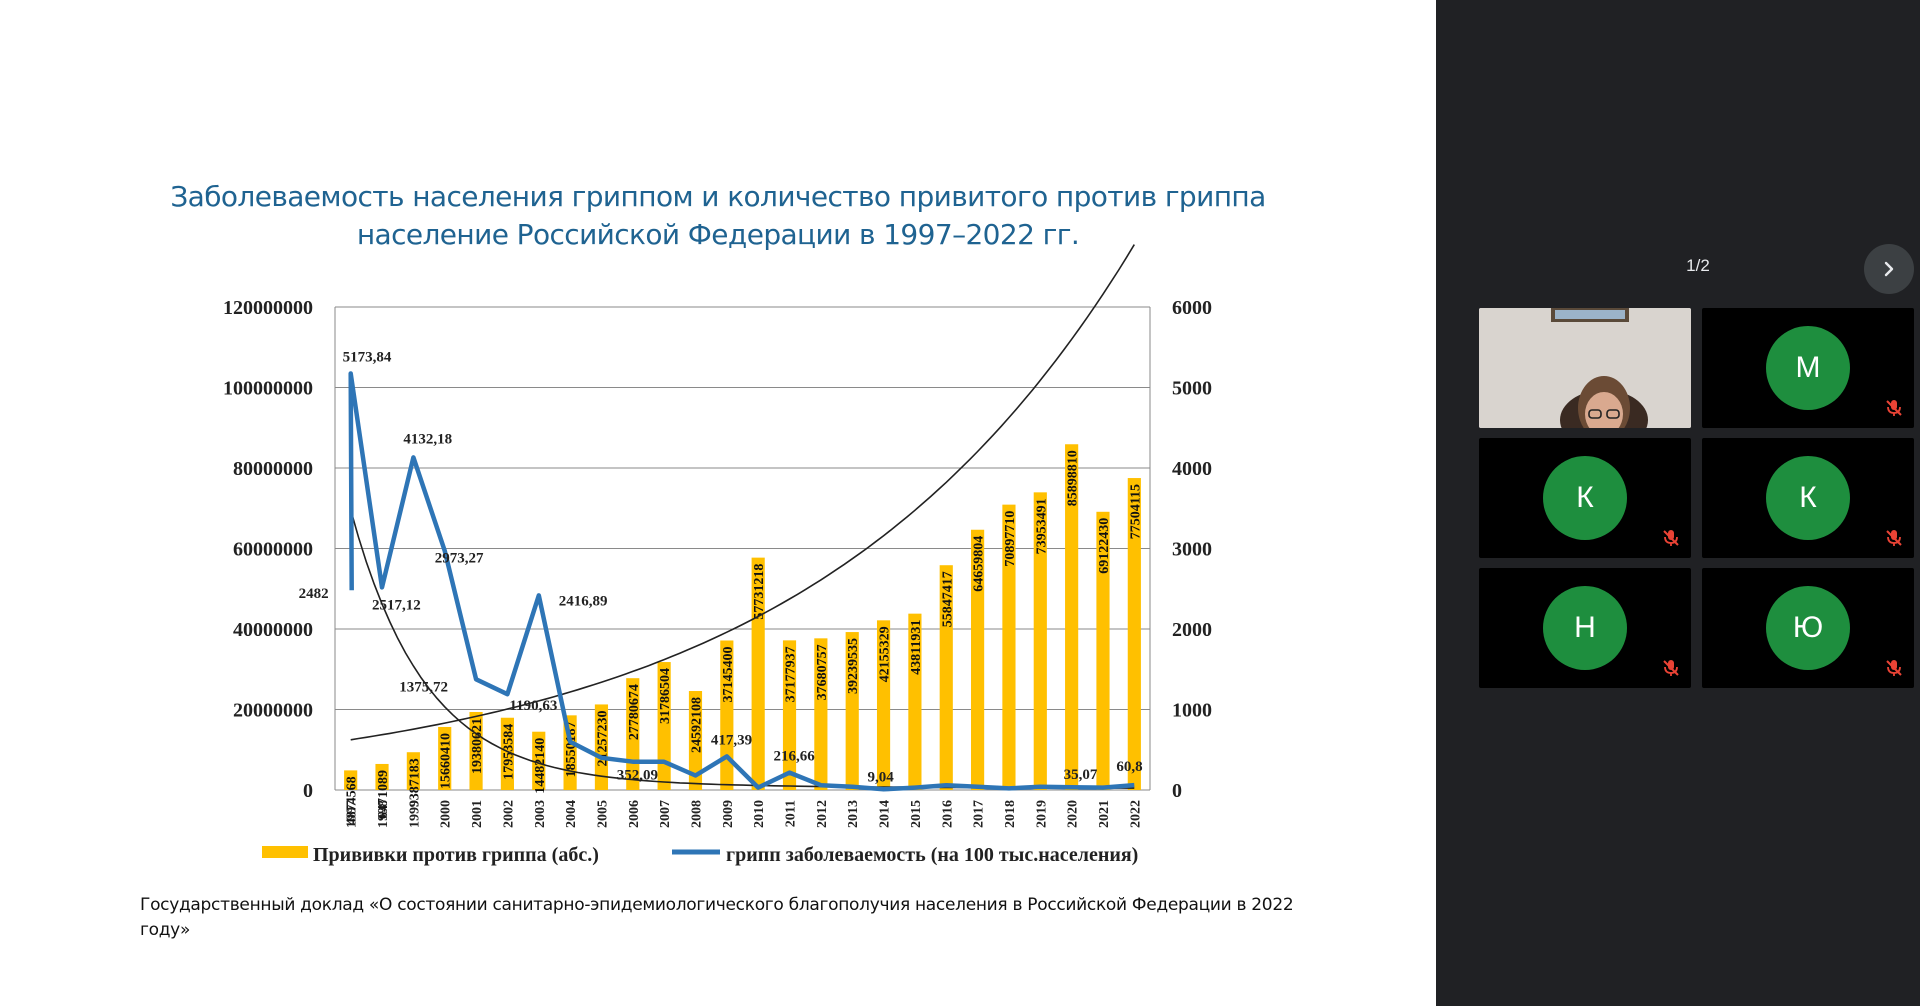 The width and height of the screenshot is (1920, 1006). I want to click on right-axis-tick-label: 2000, so click(1192, 630).